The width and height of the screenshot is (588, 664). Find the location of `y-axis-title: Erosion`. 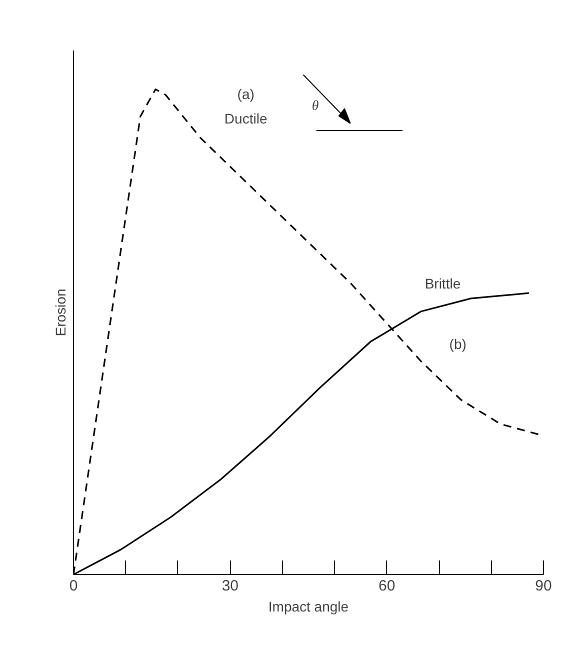

y-axis-title: Erosion is located at coordinates (60, 312).